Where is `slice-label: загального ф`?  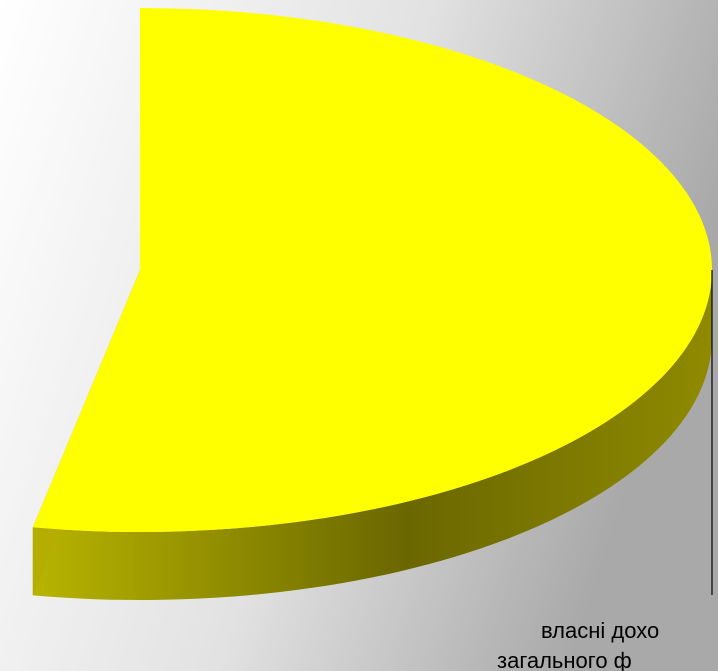 slice-label: загального ф is located at coordinates (564, 659).